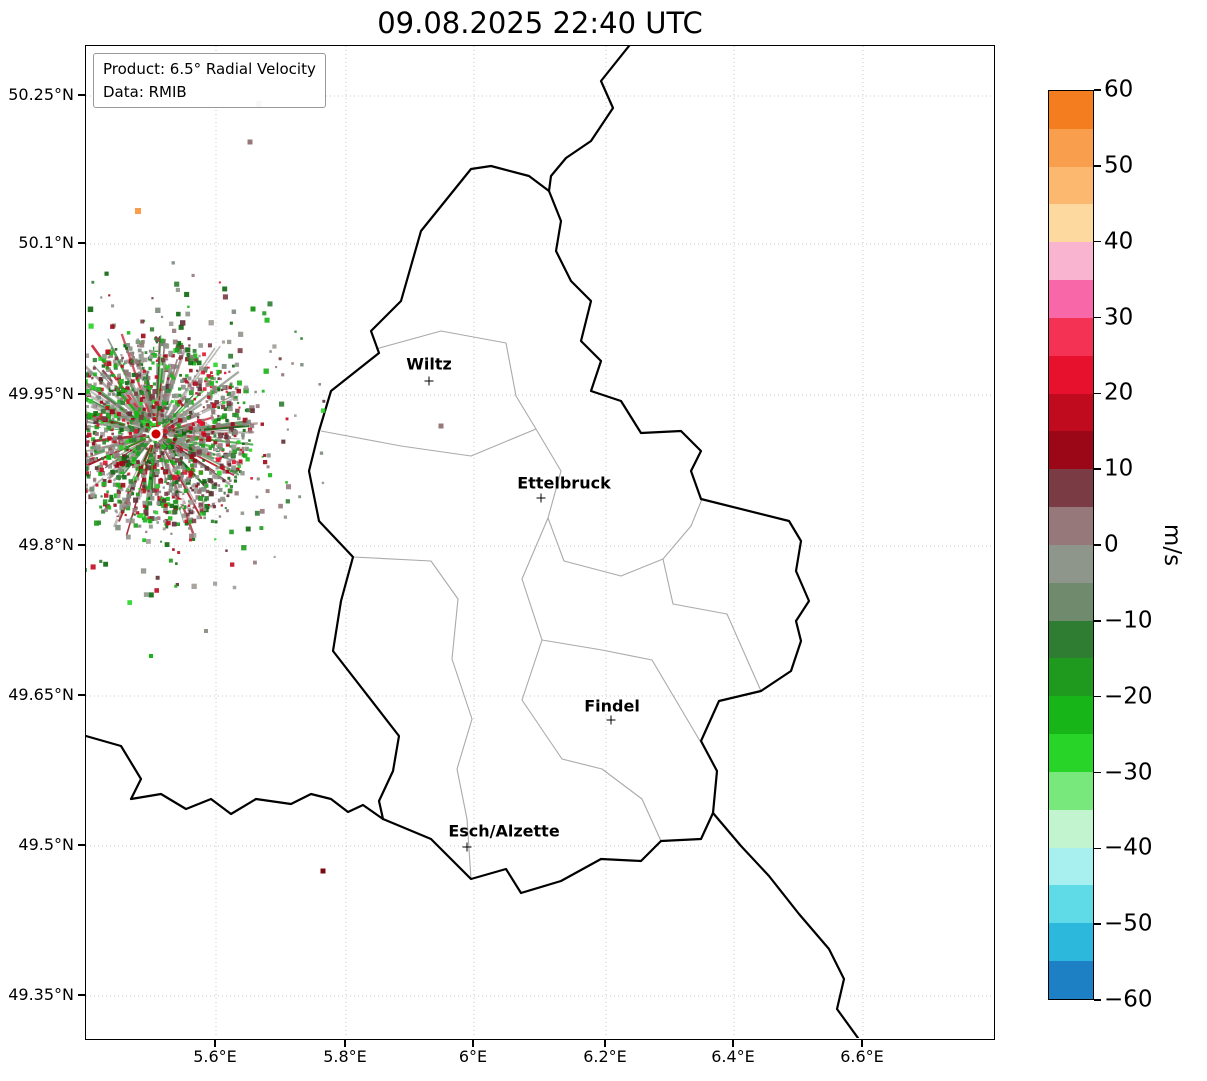  I want to click on colorbar-tick-label: 40, so click(1119, 241).